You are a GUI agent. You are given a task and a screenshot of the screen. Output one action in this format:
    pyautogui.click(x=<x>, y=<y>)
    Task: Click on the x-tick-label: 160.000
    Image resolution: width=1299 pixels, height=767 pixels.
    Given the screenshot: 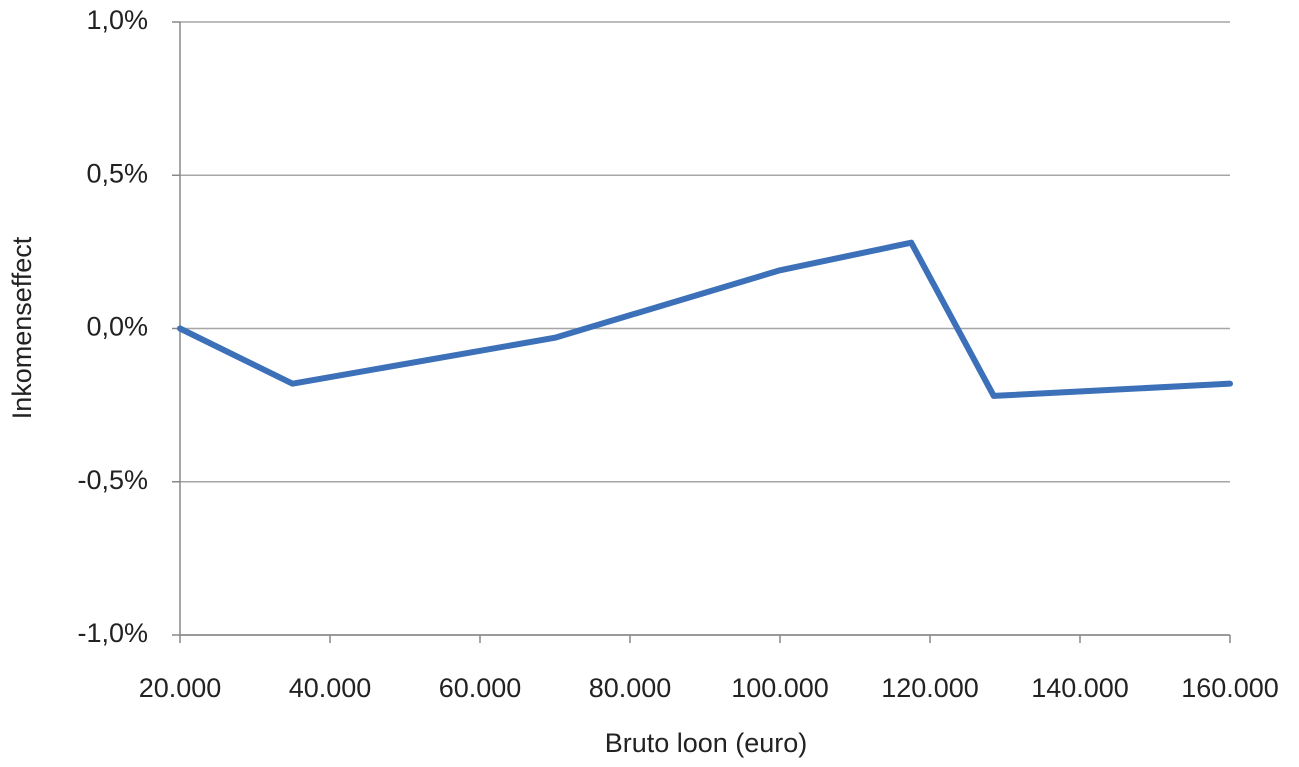 What is the action you would take?
    pyautogui.click(x=1230, y=688)
    